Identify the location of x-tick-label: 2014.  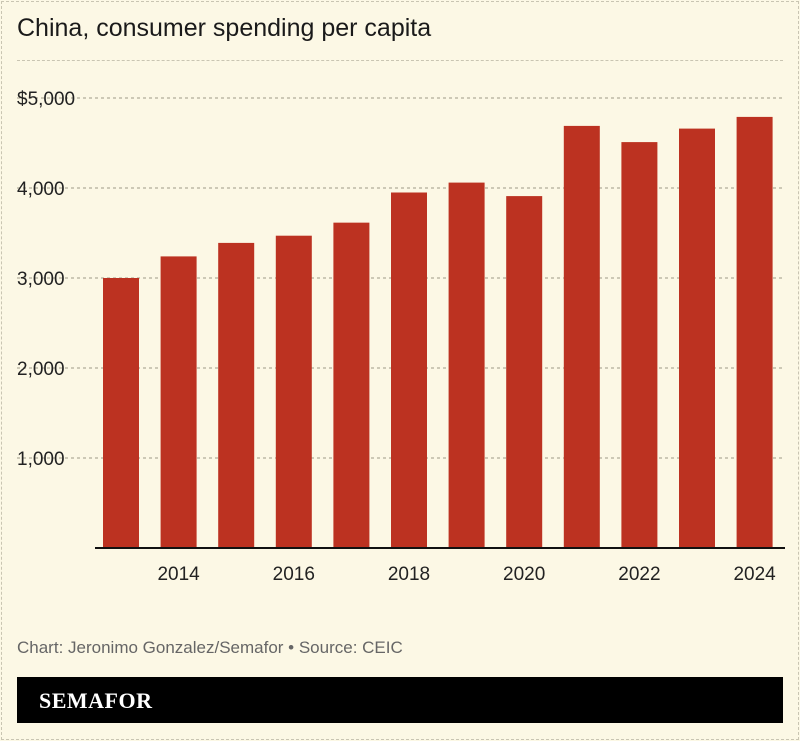
(178, 574).